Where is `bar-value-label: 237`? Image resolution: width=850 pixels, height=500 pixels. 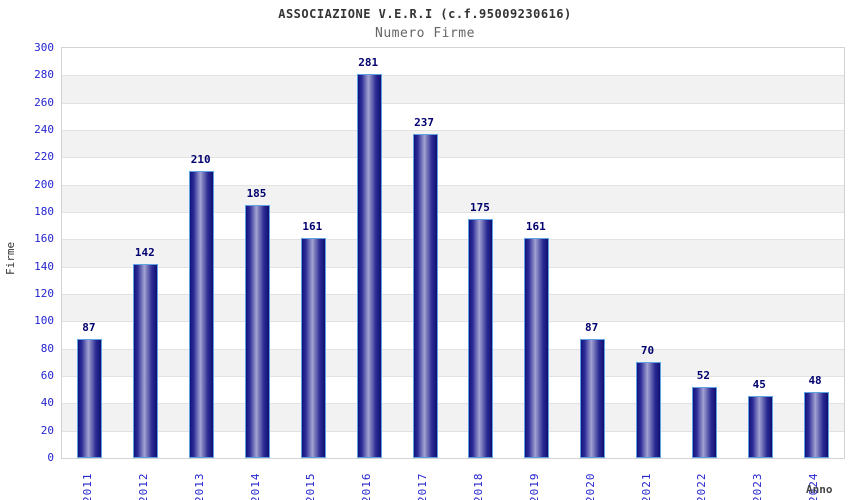
bar-value-label: 237 is located at coordinates (424, 122).